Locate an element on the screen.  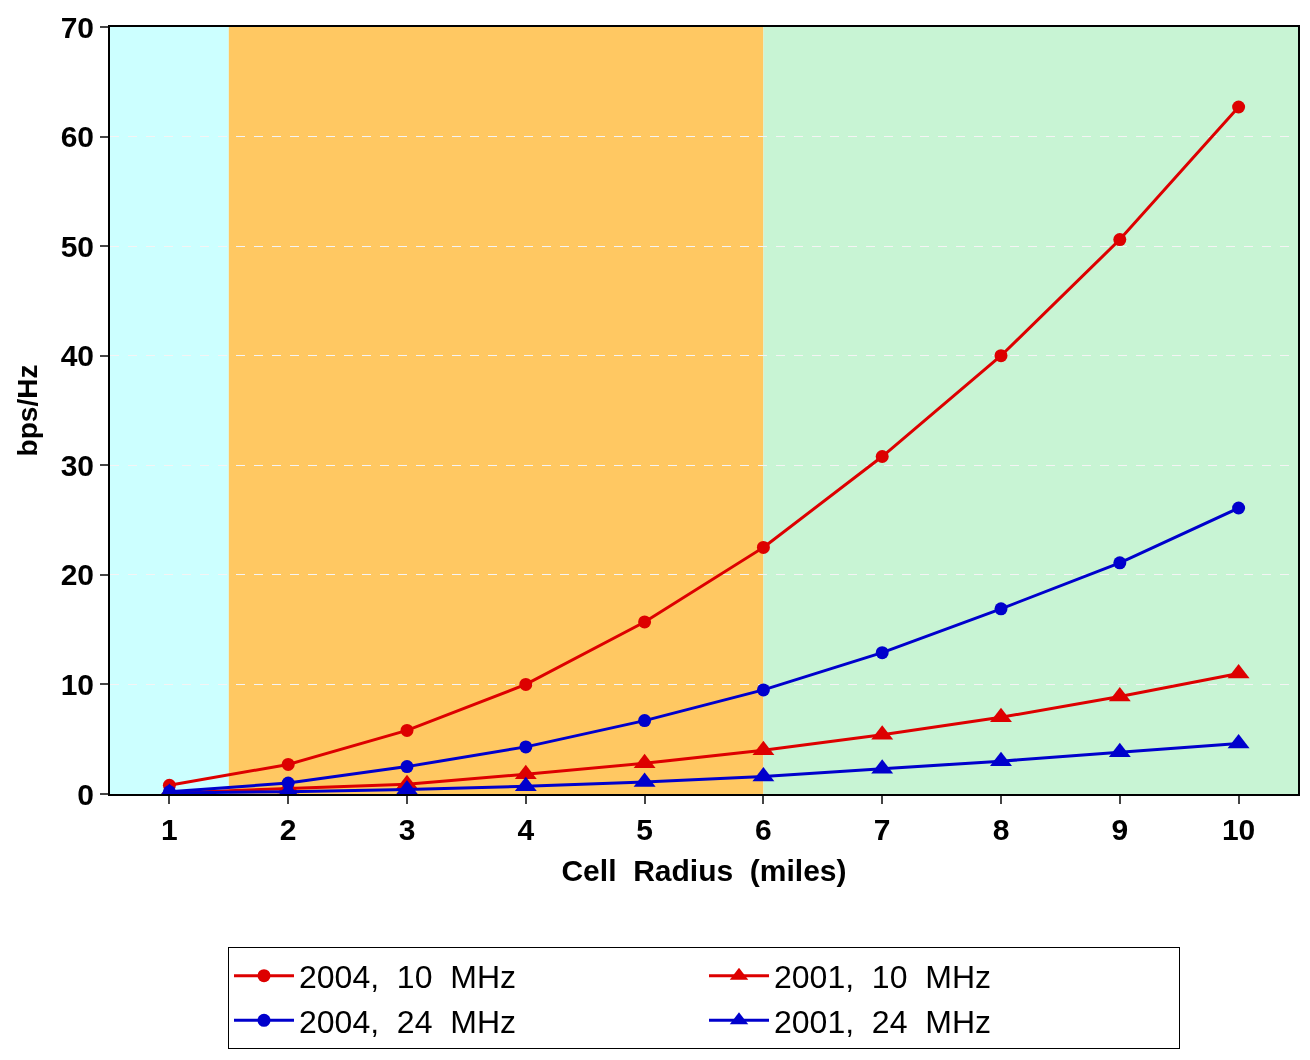
x-tick-label: 4 is located at coordinates (526, 829).